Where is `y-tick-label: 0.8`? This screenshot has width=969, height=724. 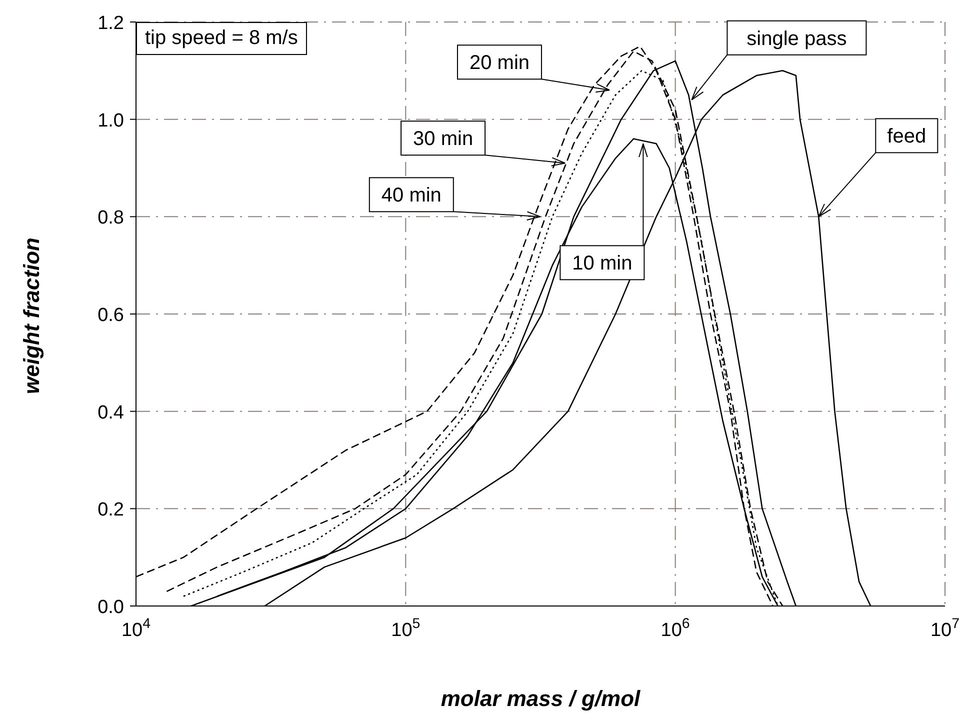
y-tick-label: 0.8 is located at coordinates (111, 218).